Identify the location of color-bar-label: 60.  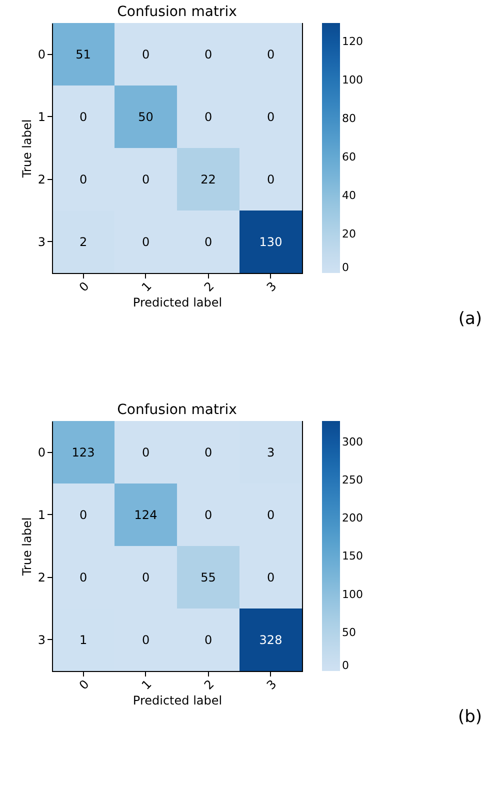
(349, 157).